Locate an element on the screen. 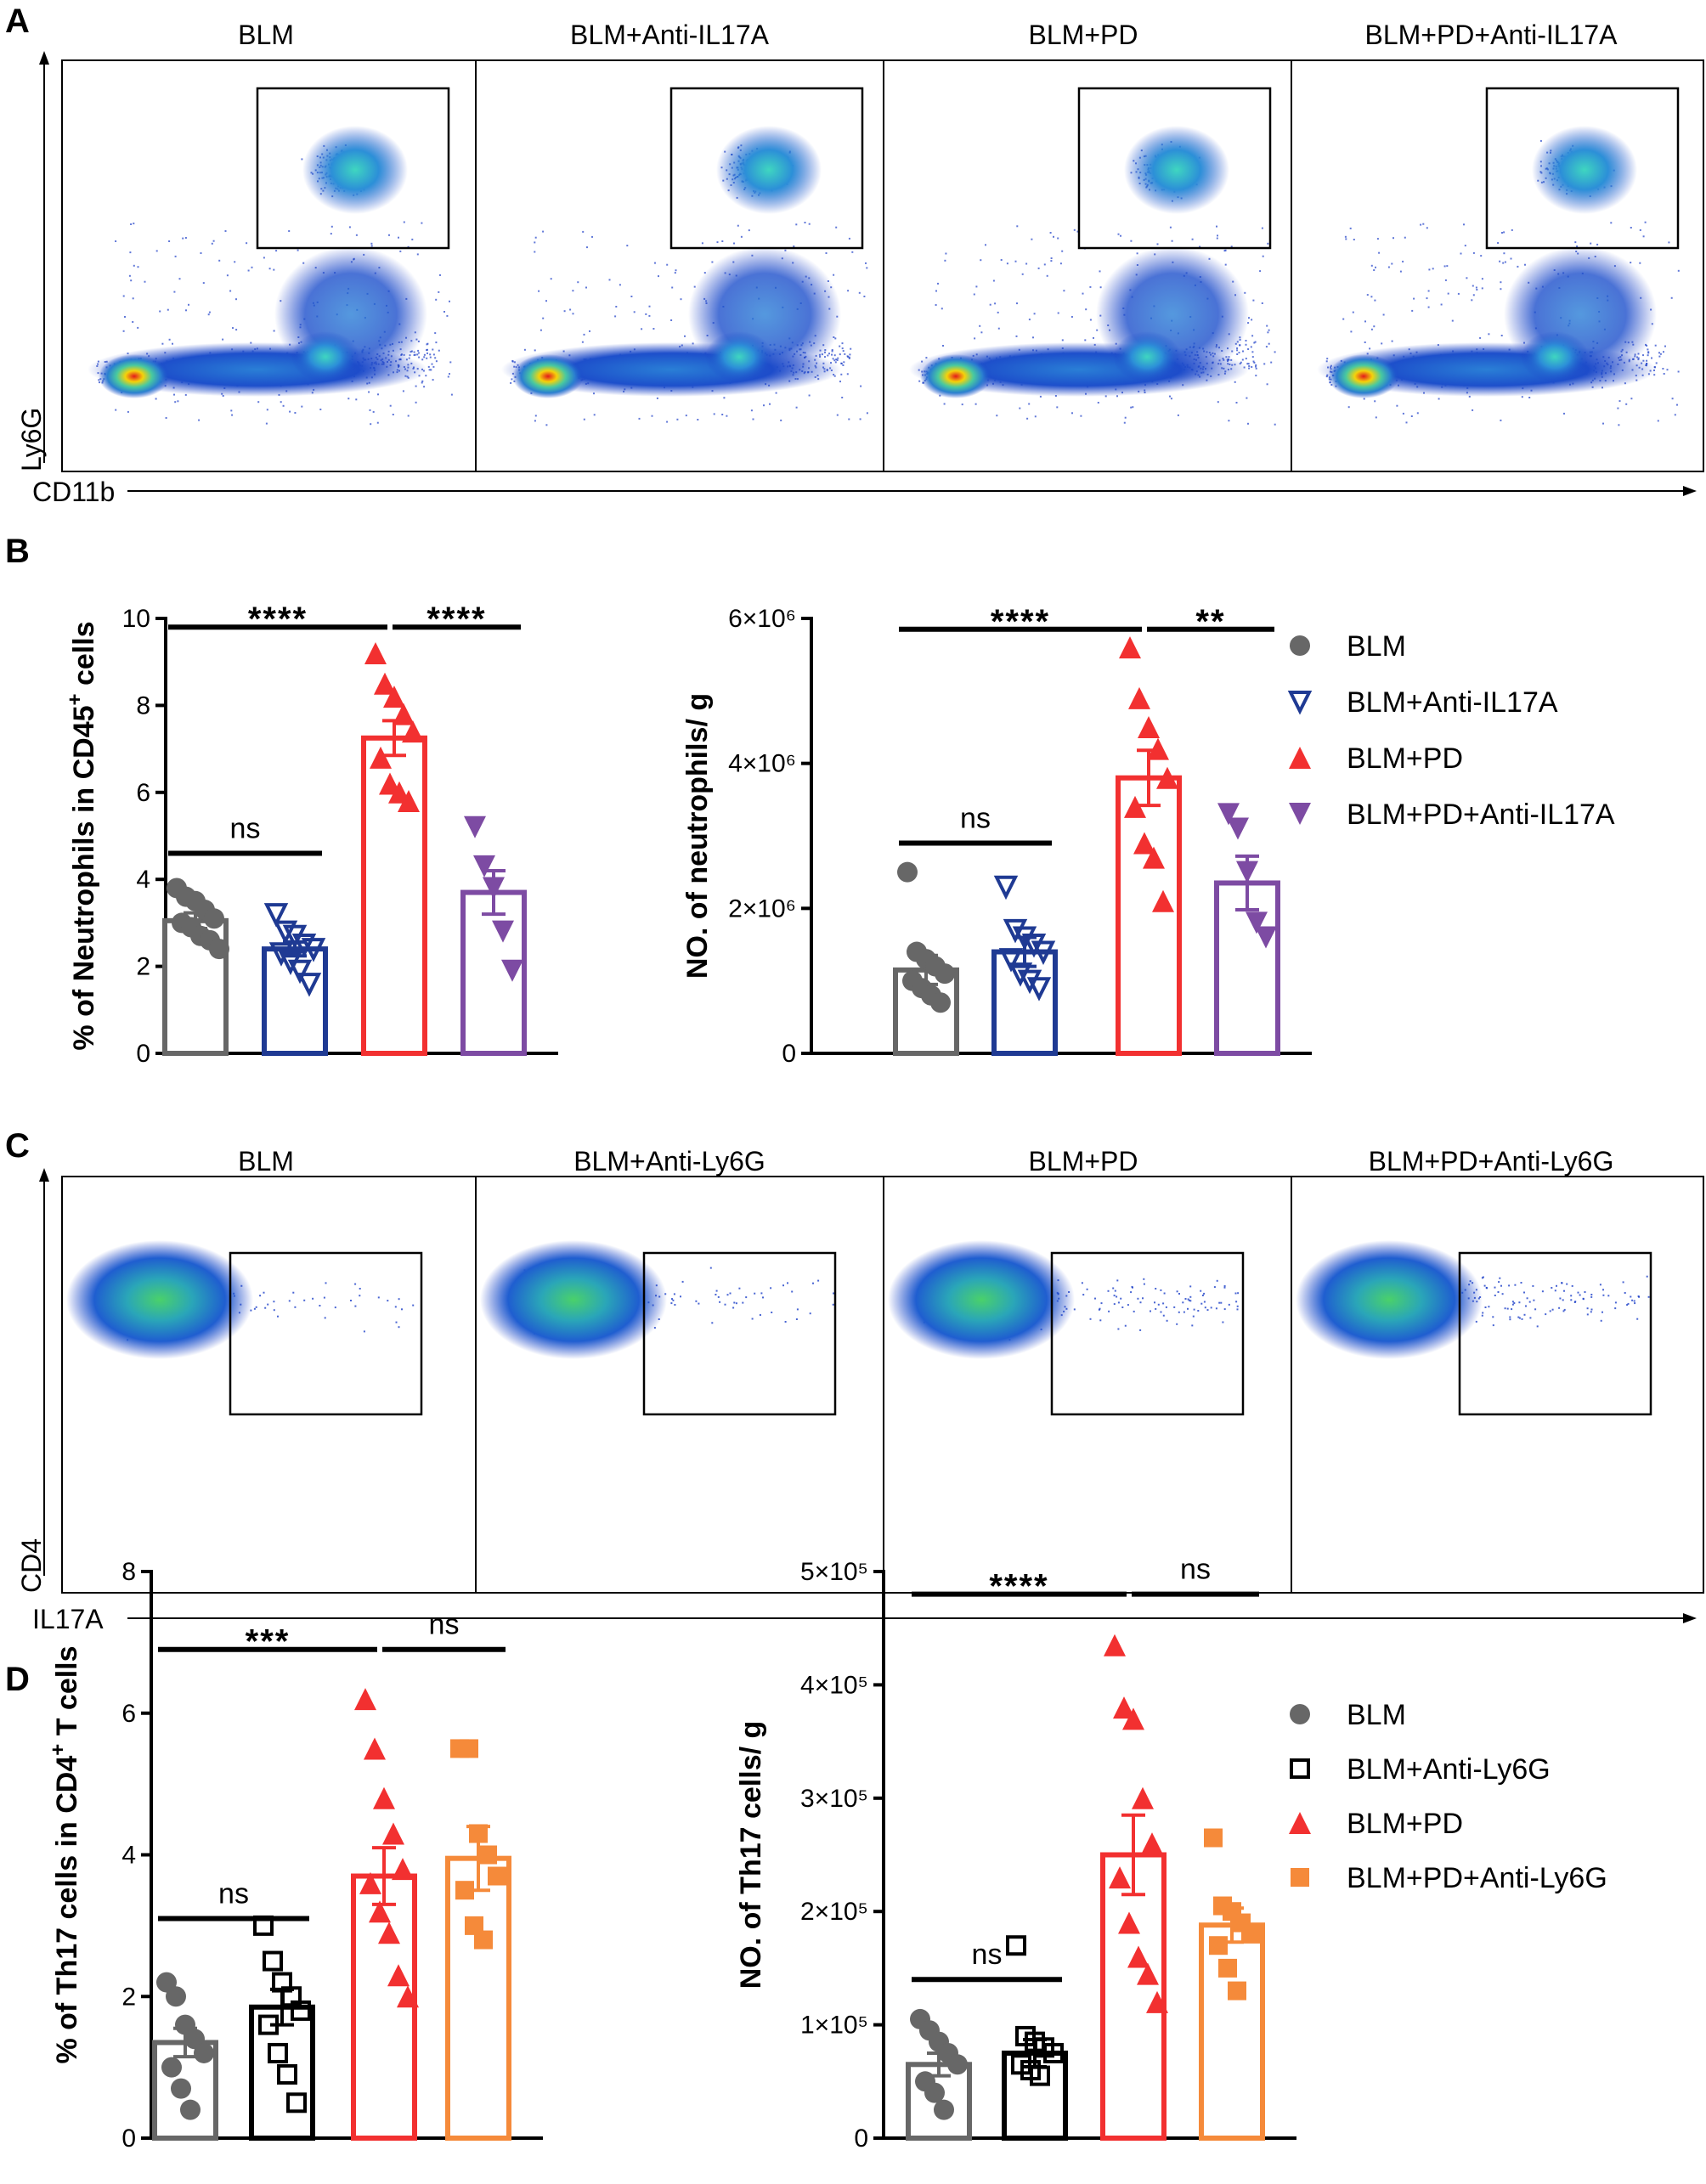  y-tick-label: 6 is located at coordinates (129, 1714).